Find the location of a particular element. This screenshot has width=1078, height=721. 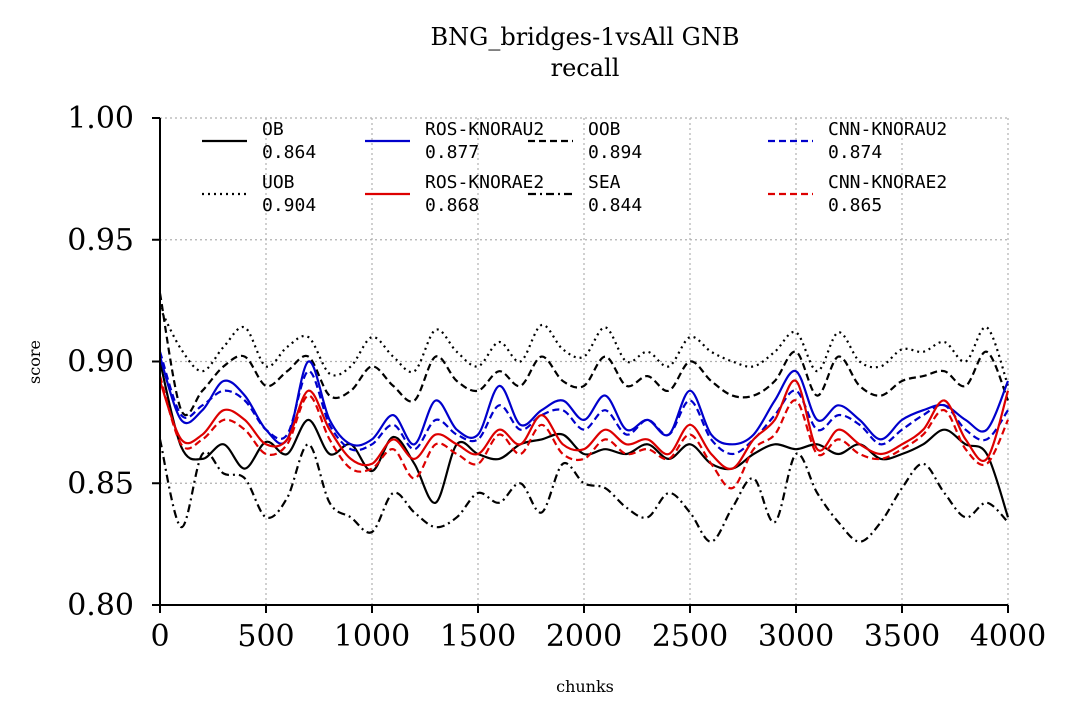

x-axis-label: chunks is located at coordinates (585, 686).